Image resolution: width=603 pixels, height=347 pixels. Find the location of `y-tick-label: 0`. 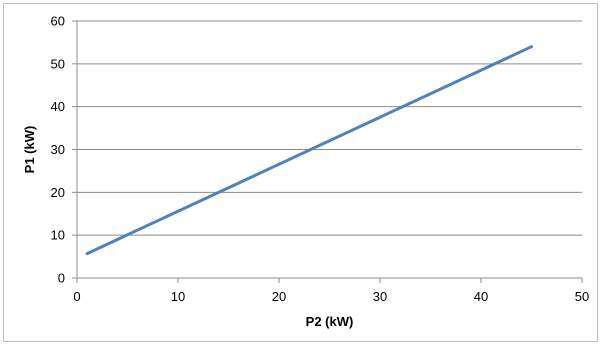

y-tick-label: 0 is located at coordinates (61, 278).